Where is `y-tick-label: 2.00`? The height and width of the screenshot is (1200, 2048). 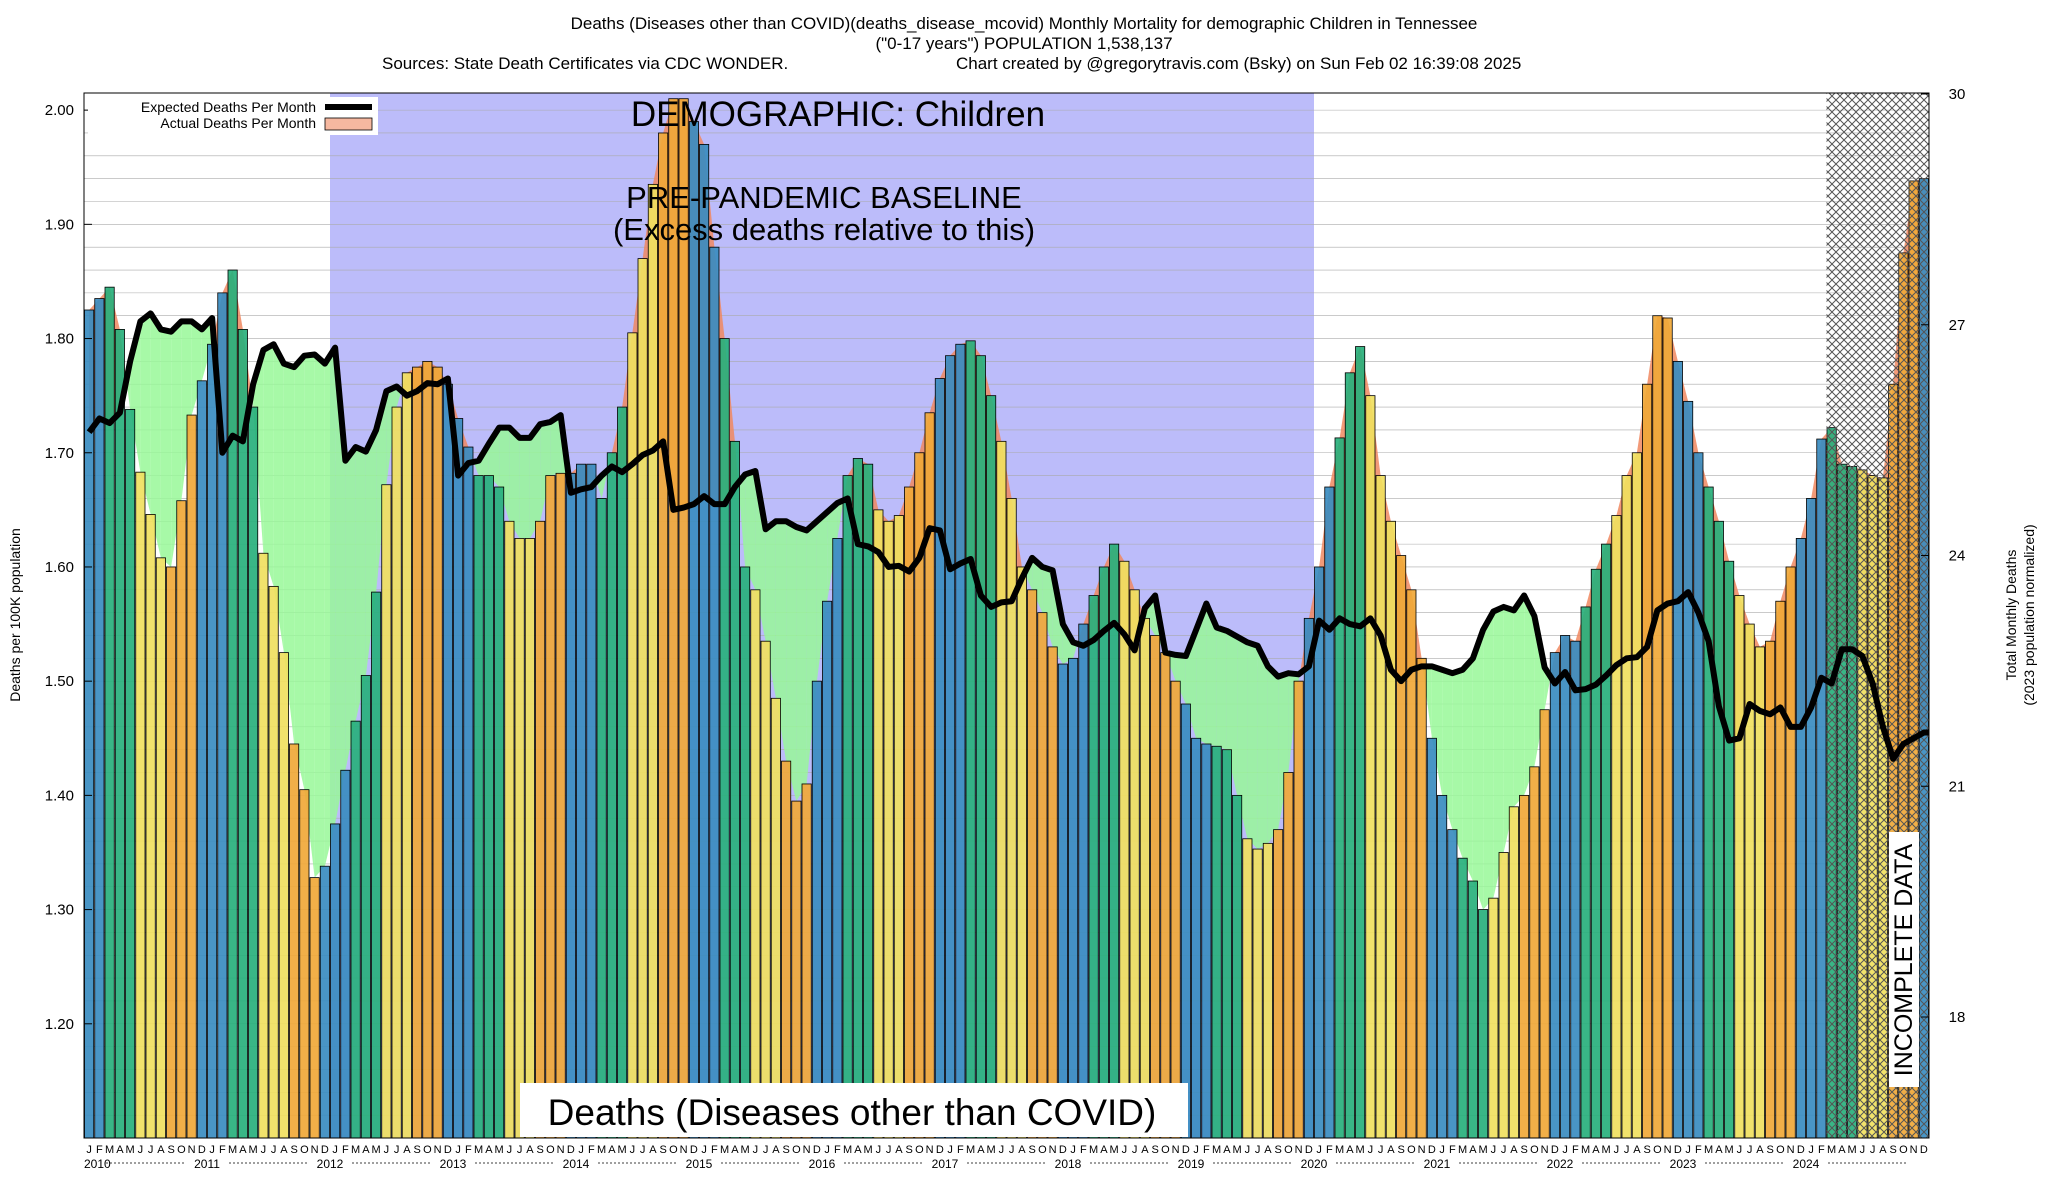
y-tick-label: 2.00 is located at coordinates (59, 110).